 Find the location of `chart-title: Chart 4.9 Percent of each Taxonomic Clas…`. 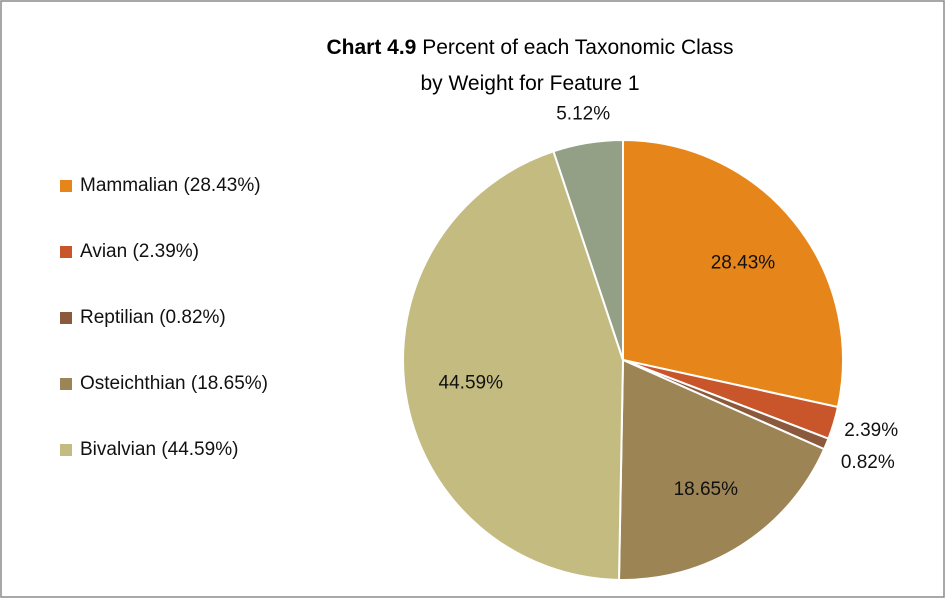

chart-title: Chart 4.9 Percent of each Taxonomic Clas… is located at coordinates (530, 66).